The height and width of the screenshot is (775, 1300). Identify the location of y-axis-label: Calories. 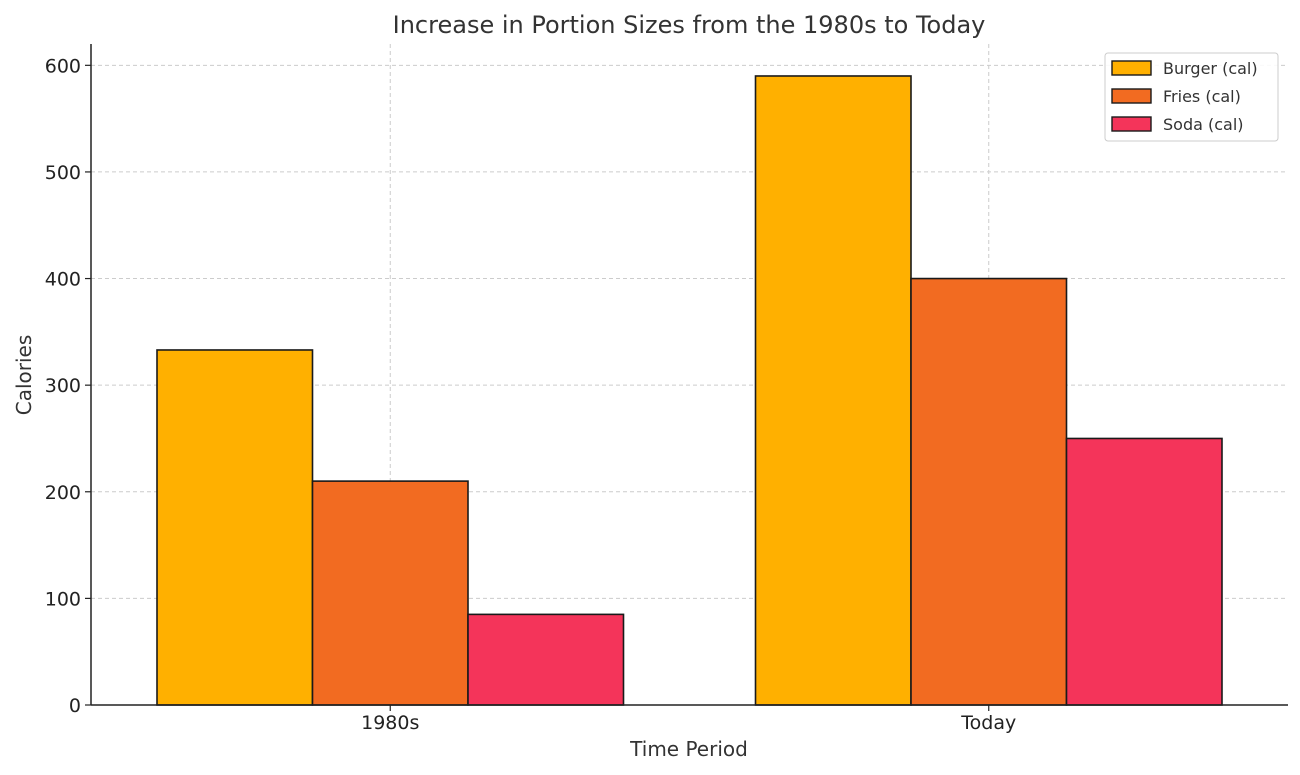
(24, 375).